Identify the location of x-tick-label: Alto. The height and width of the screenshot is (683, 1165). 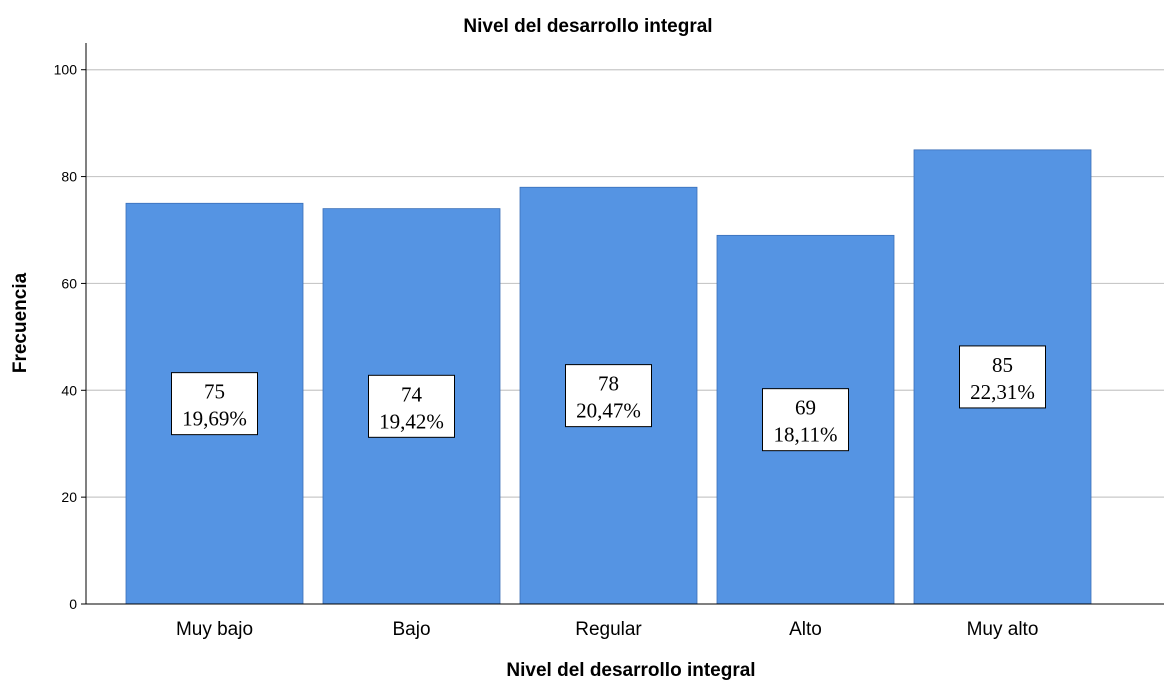
(805, 629).